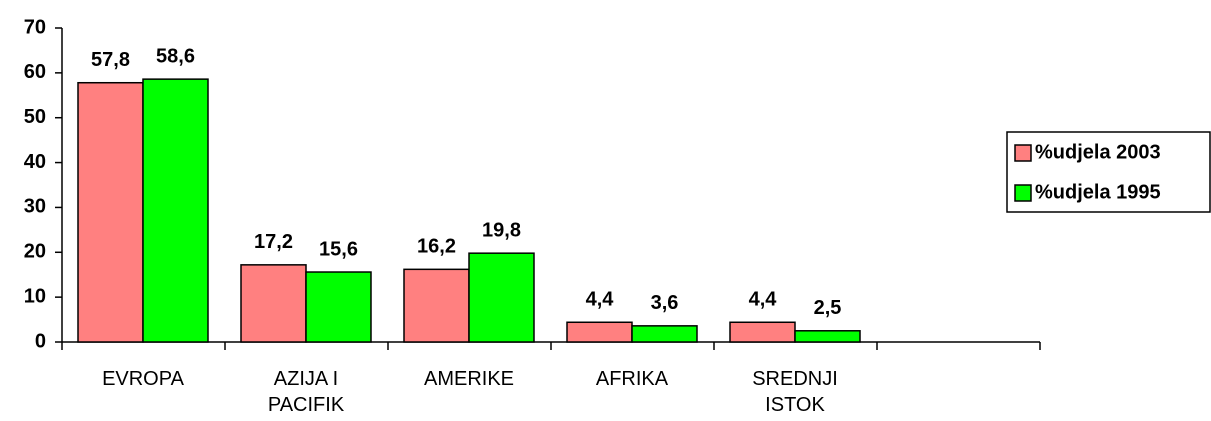 This screenshot has height=421, width=1211. I want to click on value-label: 17,2, so click(273, 242).